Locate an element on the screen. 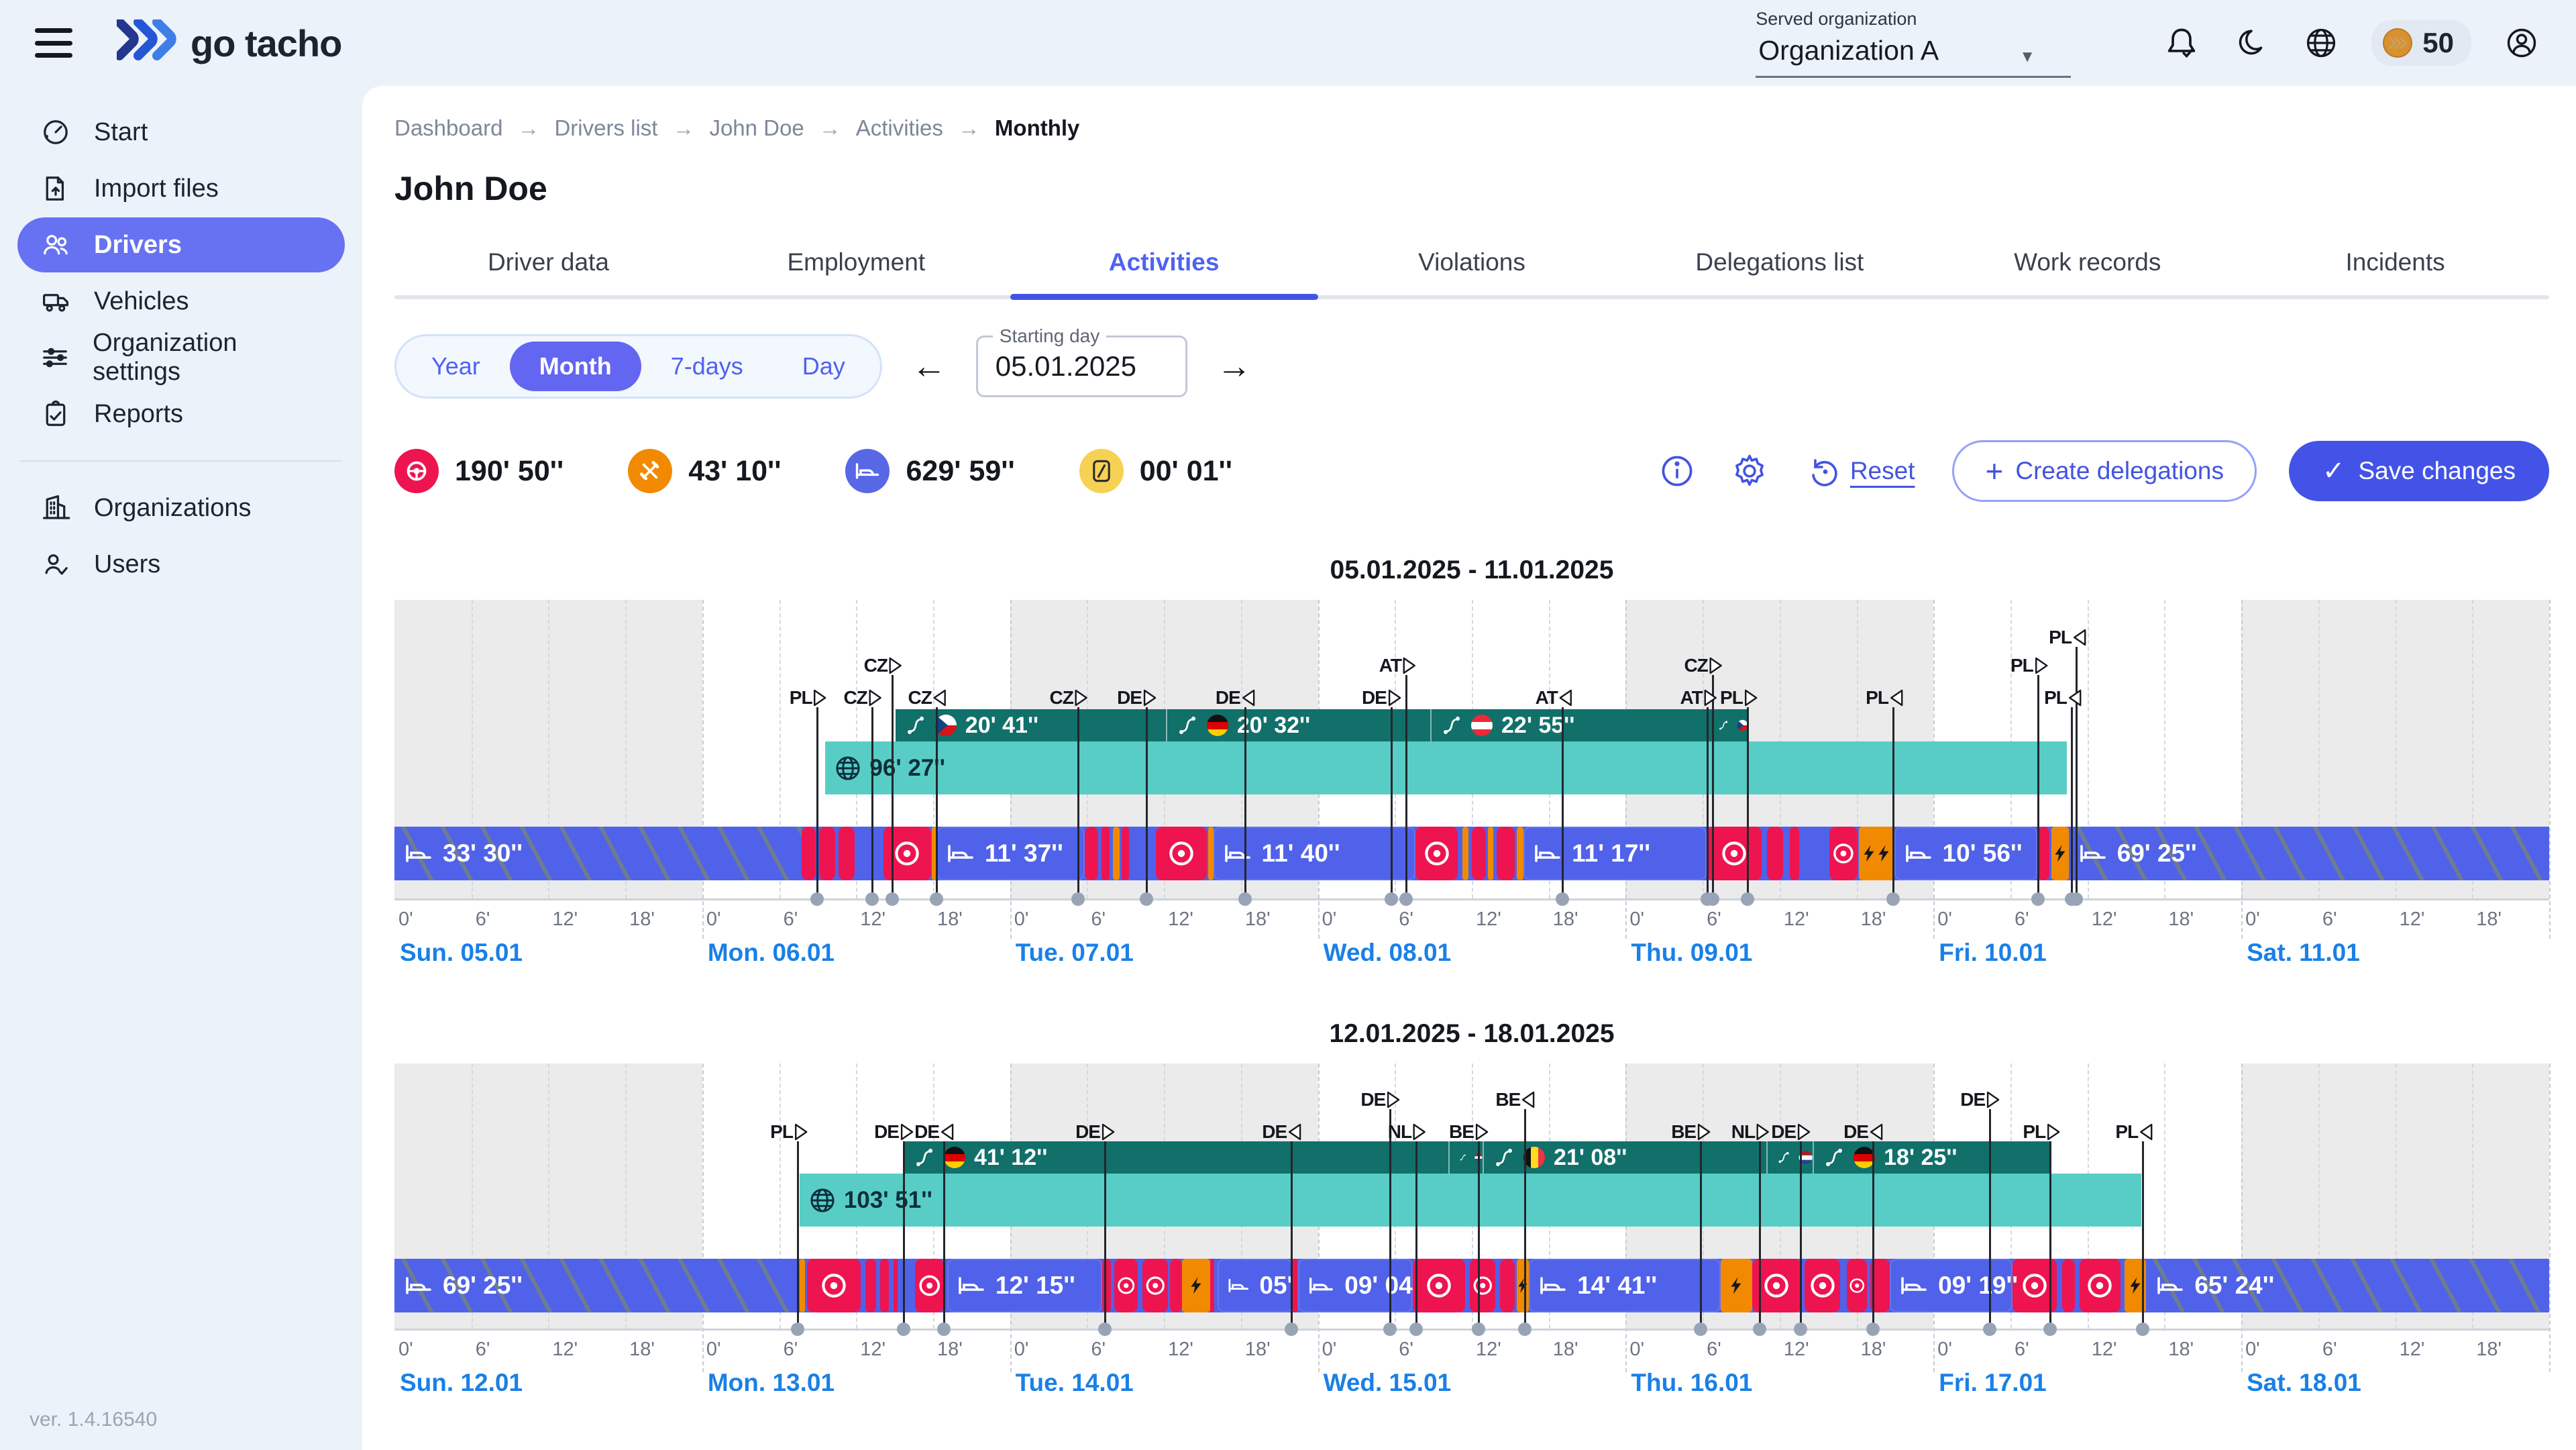  create-delegations-button: + Create delegations is located at coordinates (2104, 471).